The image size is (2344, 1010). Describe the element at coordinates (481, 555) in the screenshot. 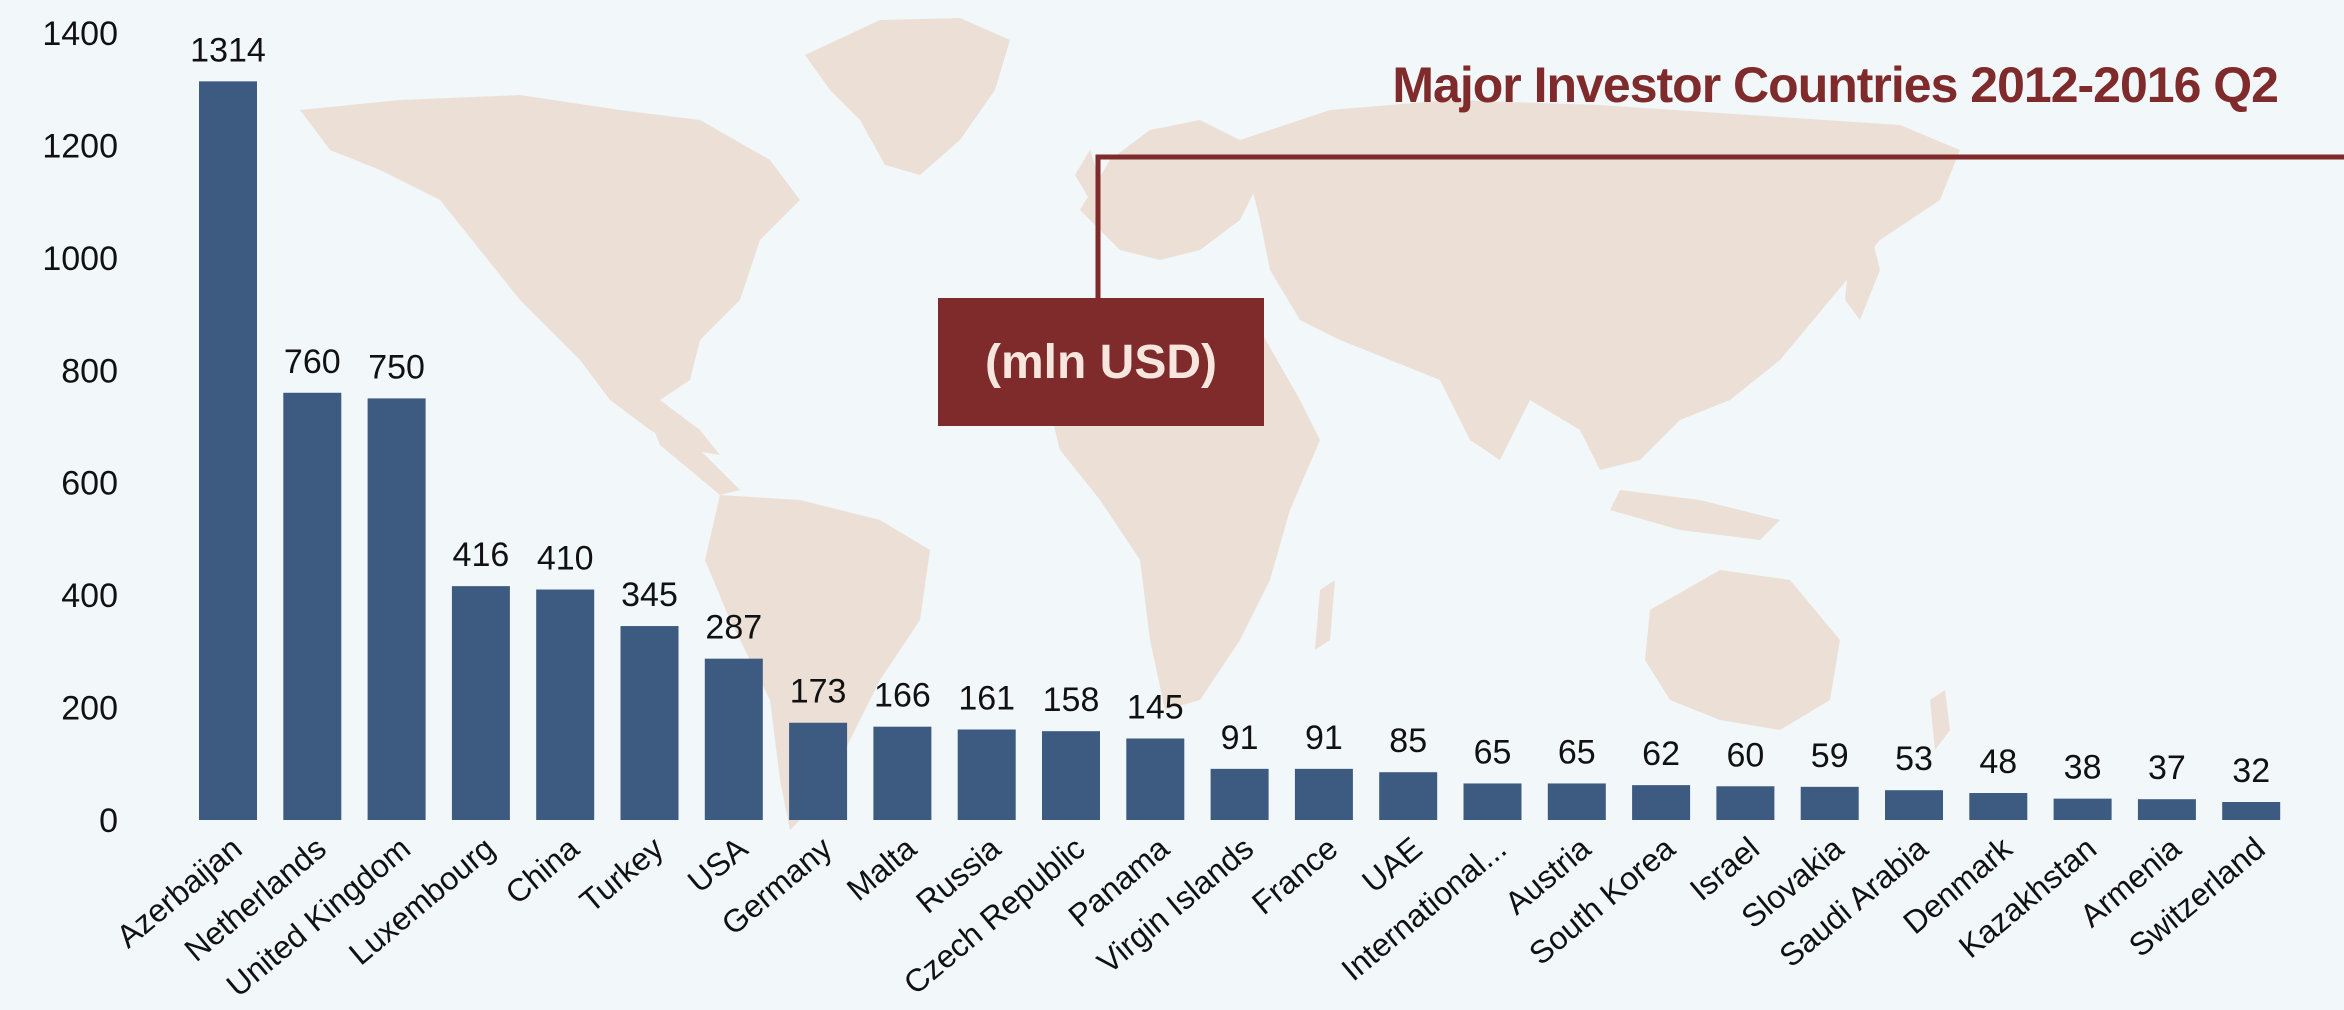

I see `data-label: 416` at that location.